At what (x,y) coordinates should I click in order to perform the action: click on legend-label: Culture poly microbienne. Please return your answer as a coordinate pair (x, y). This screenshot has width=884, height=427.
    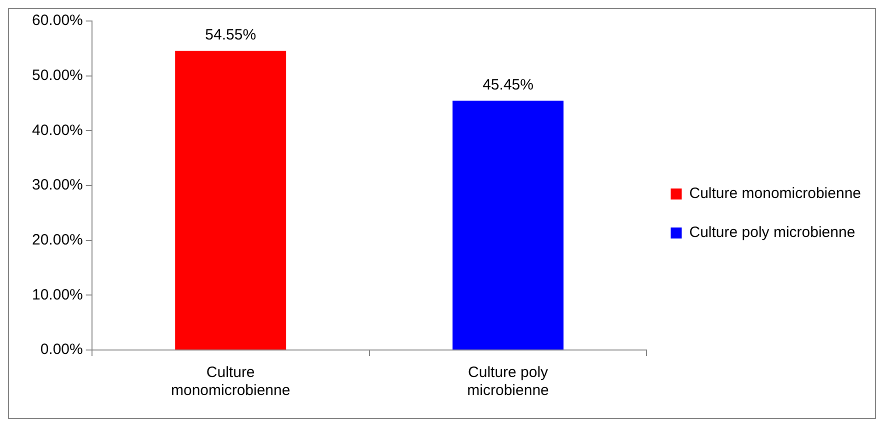
    Looking at the image, I should click on (772, 233).